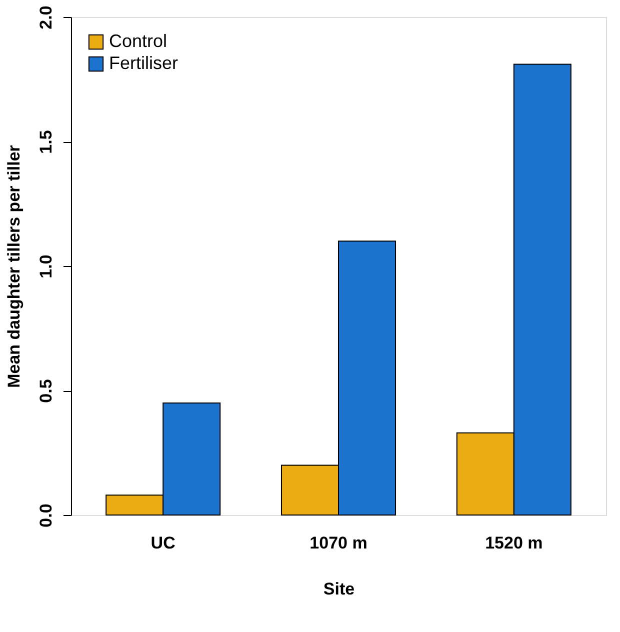 The height and width of the screenshot is (632, 620). I want to click on y-tick-label: 2.0, so click(46, 18).